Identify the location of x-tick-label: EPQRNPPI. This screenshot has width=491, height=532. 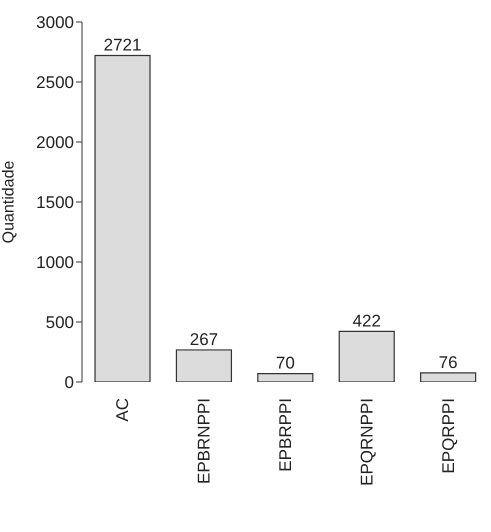
(366, 442).